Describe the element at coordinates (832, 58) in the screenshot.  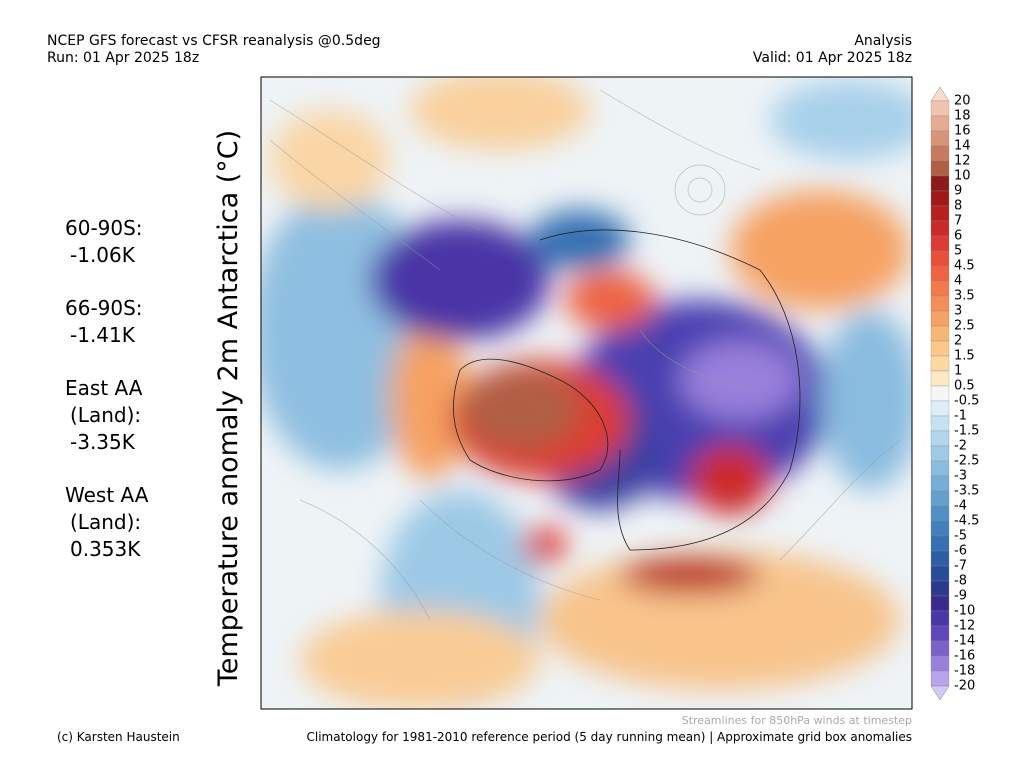
I see `valid: Valid: 01 Apr 2025 18z` at that location.